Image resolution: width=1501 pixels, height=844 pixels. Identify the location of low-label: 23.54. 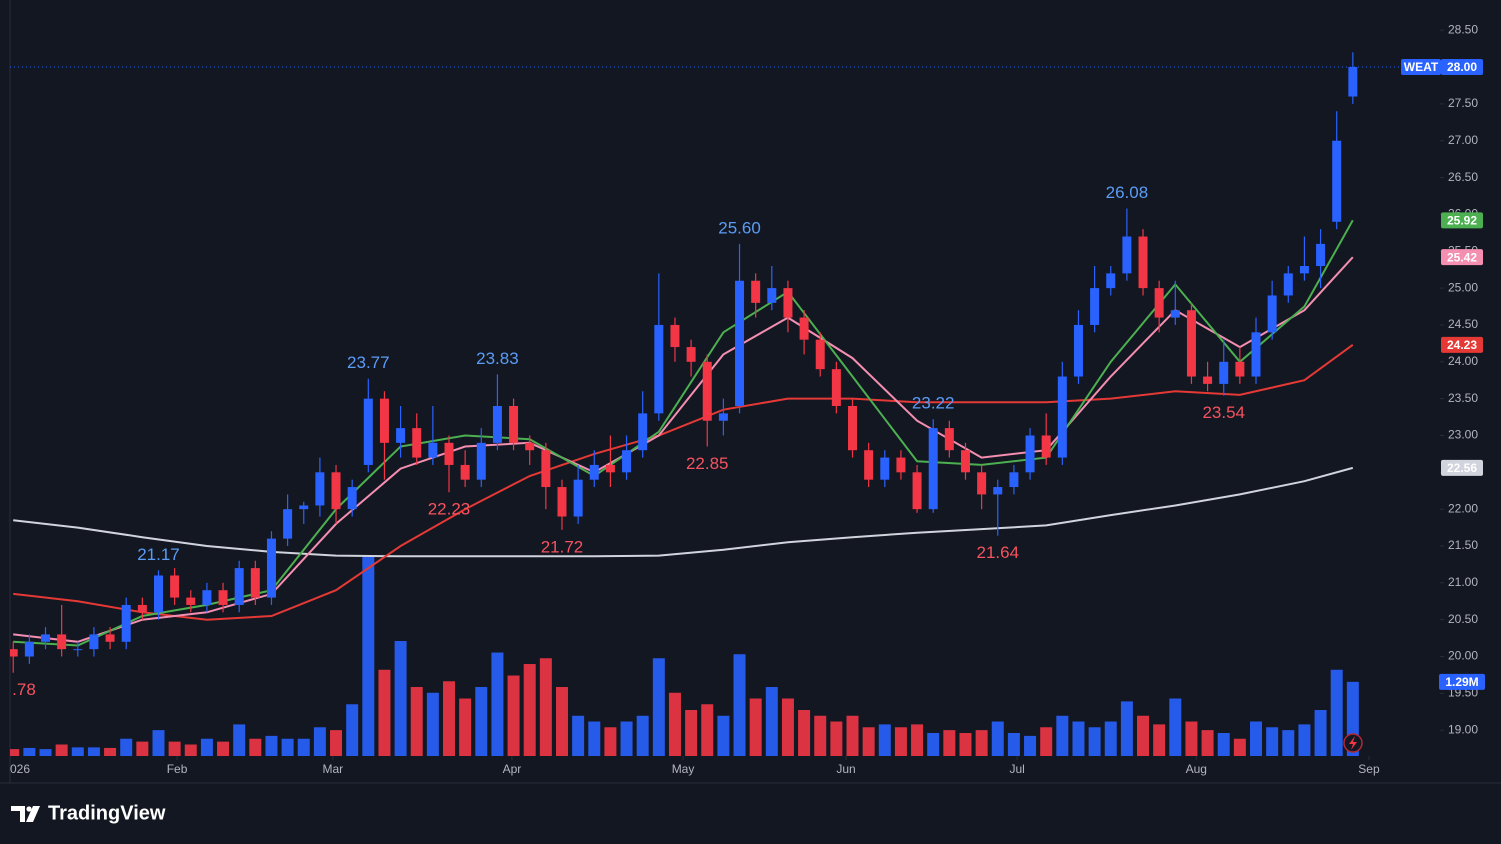
(1223, 412).